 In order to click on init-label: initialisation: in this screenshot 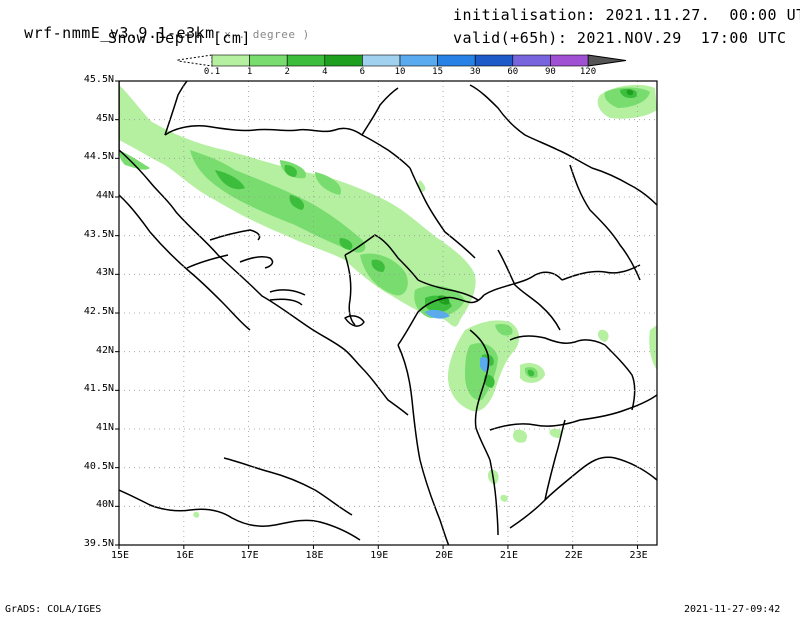, I will do `click(524, 15)`.